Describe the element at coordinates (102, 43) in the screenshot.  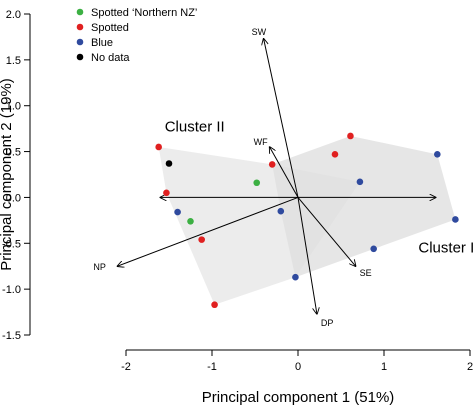
I see `legend-label: Blue` at that location.